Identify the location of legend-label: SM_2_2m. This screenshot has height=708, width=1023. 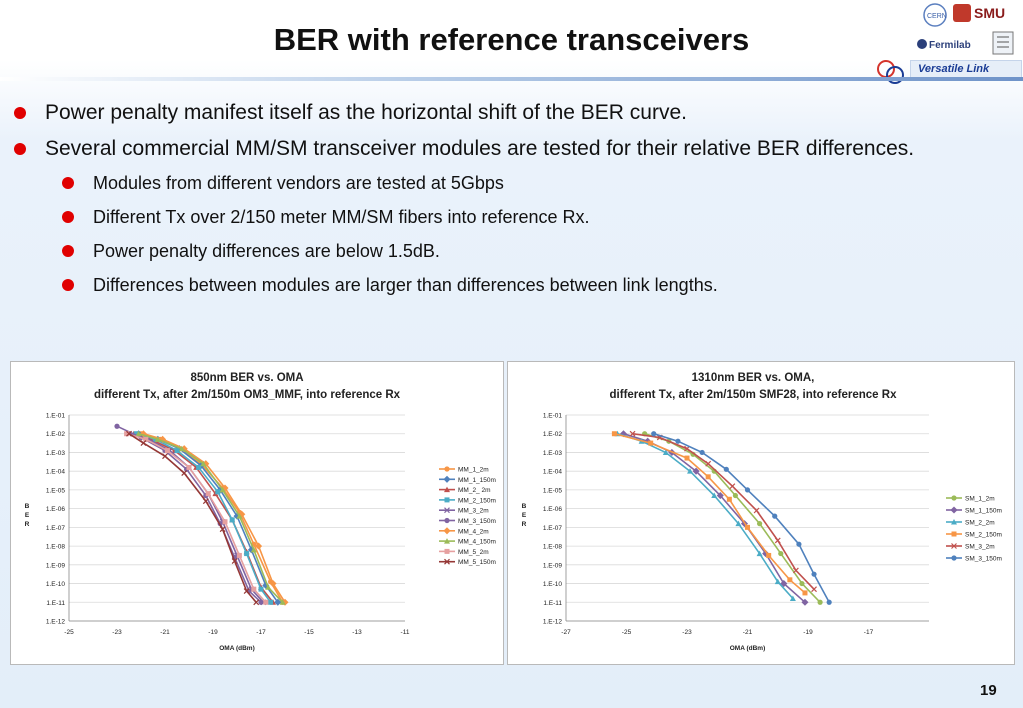
(980, 523).